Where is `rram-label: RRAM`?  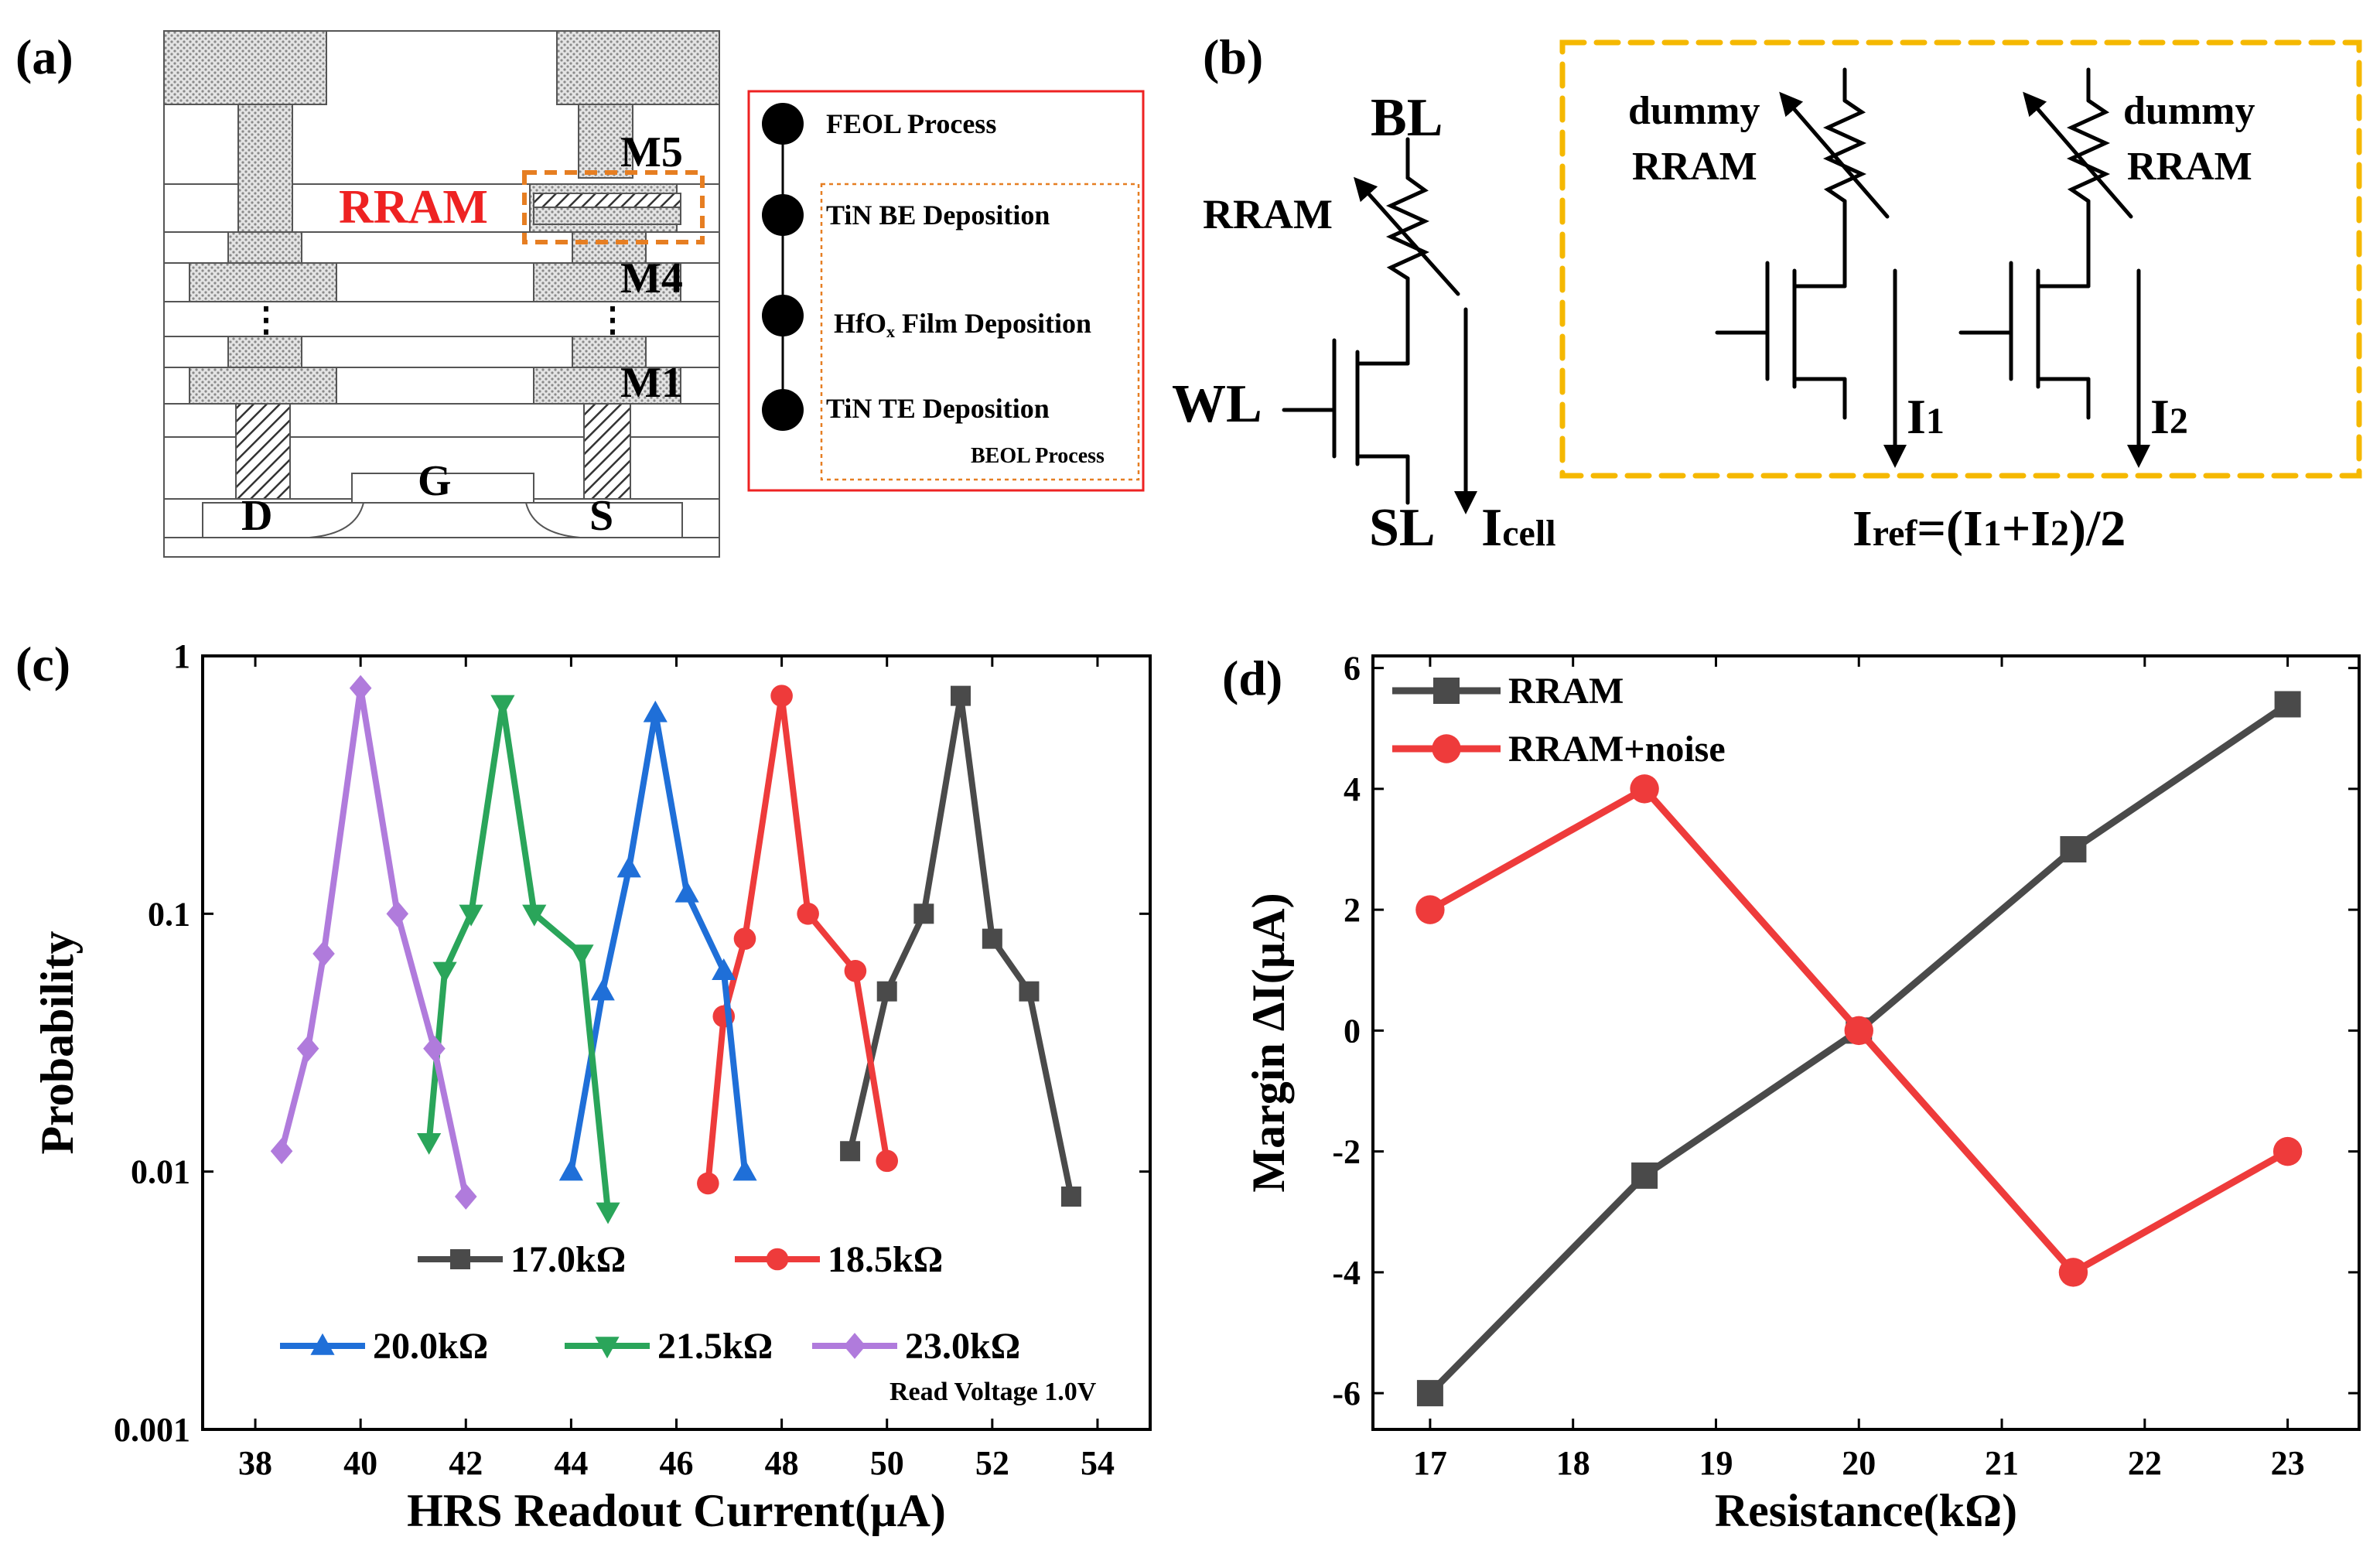
rram-label: RRAM is located at coordinates (1268, 214).